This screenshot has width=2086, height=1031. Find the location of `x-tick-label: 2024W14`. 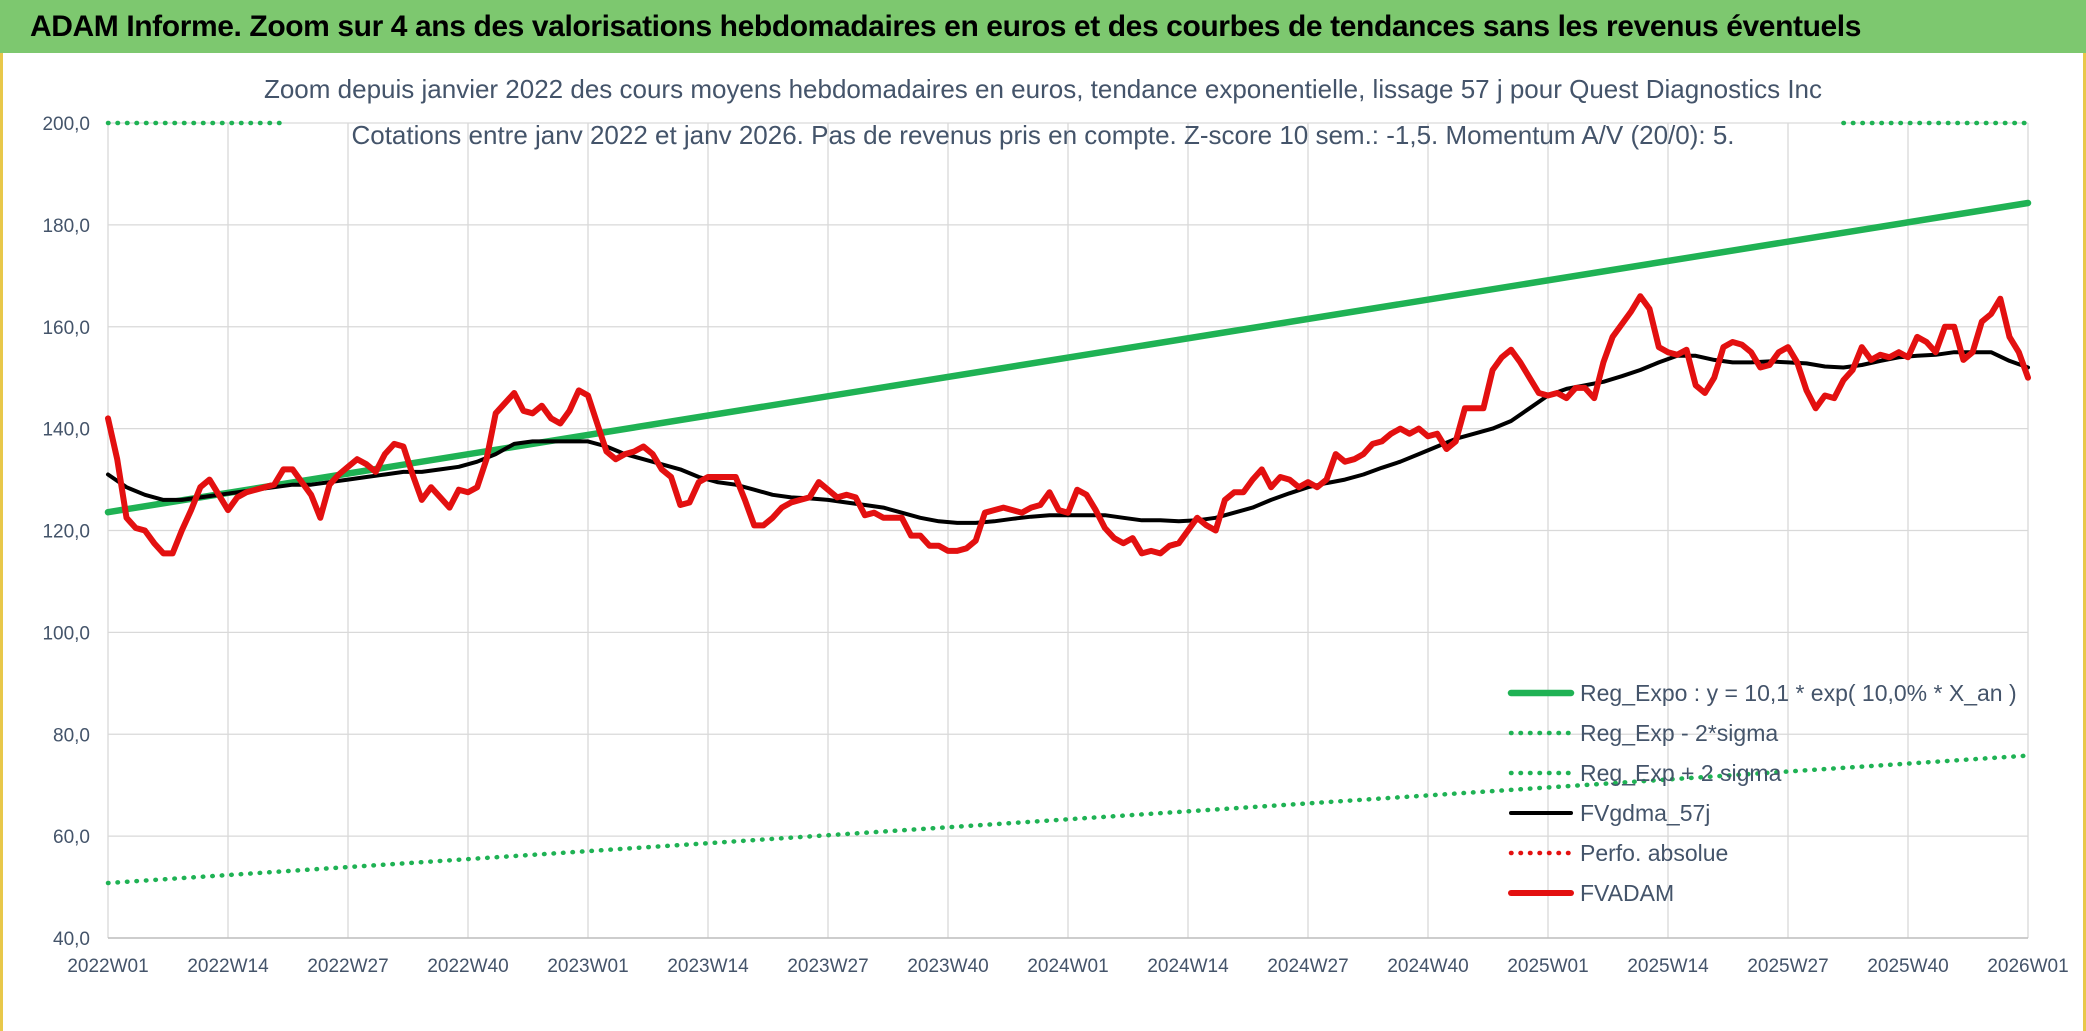

x-tick-label: 2024W14 is located at coordinates (1188, 966).